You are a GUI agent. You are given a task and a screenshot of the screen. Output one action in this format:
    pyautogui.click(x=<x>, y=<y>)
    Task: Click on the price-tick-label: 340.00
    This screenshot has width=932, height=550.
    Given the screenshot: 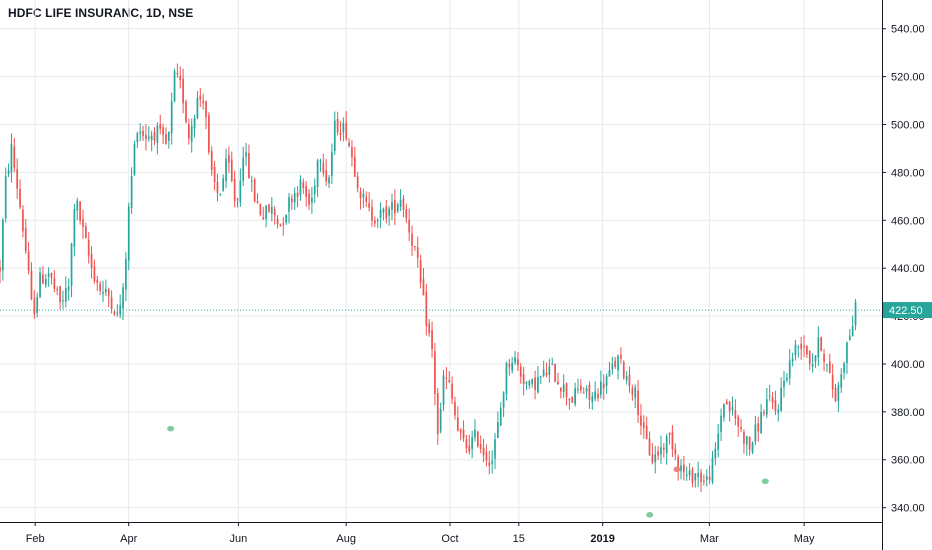 What is the action you would take?
    pyautogui.click(x=908, y=509)
    